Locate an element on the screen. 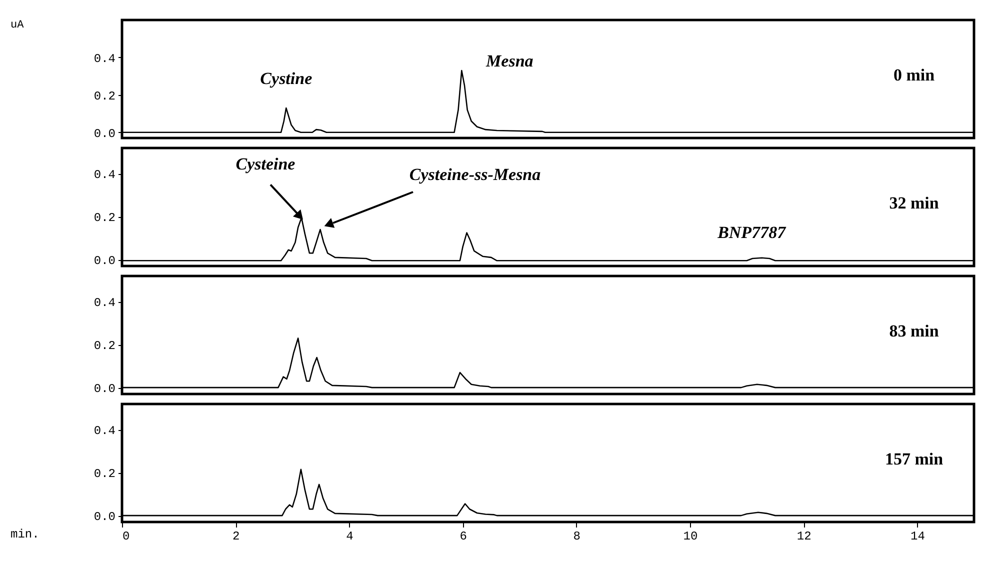 The image size is (986, 578). x-tick-label: 0 is located at coordinates (126, 537).